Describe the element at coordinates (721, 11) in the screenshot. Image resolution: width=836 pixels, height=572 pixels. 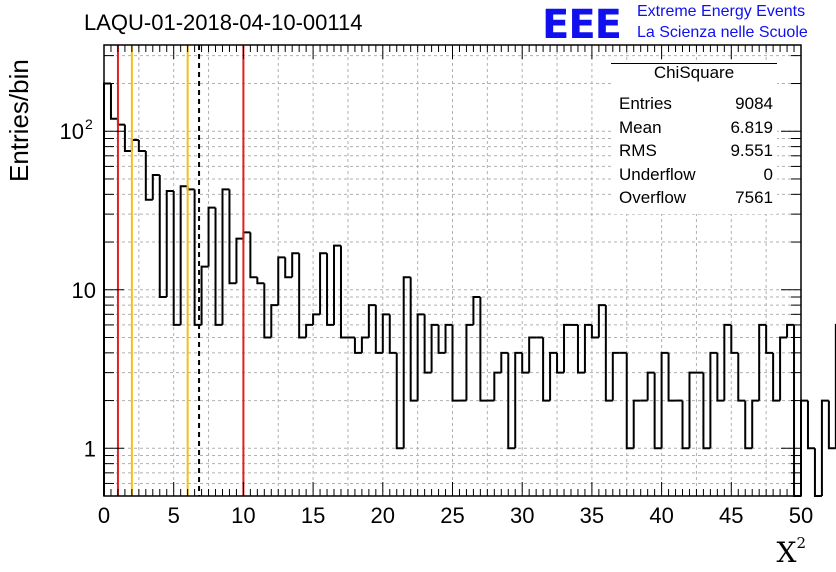
I see `logo-line-1: Extreme Energy Events` at that location.